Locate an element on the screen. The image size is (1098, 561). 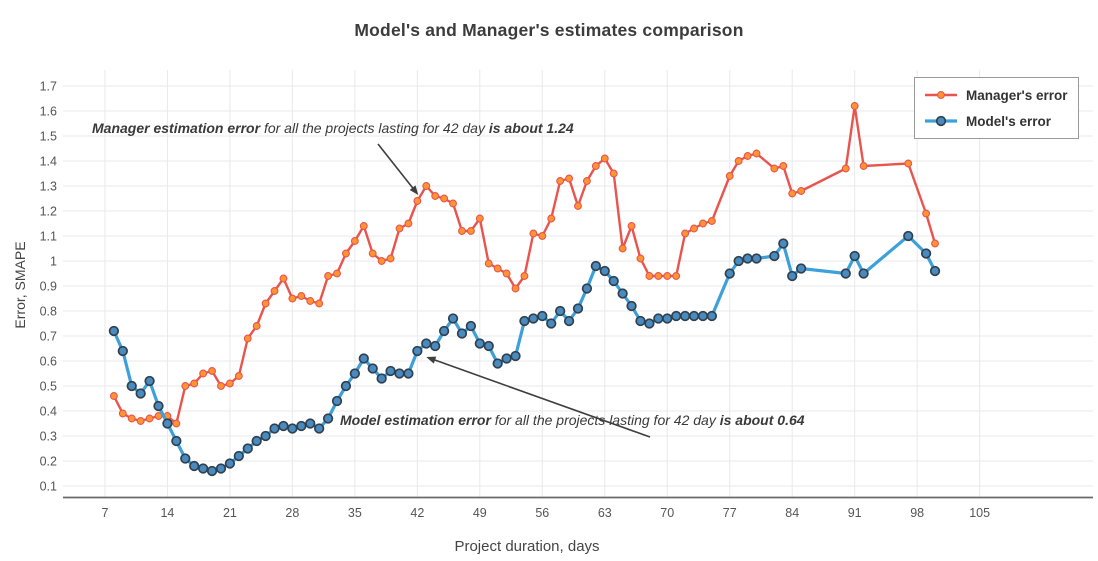
y-tick-label: 0.4 is located at coordinates (48, 412).